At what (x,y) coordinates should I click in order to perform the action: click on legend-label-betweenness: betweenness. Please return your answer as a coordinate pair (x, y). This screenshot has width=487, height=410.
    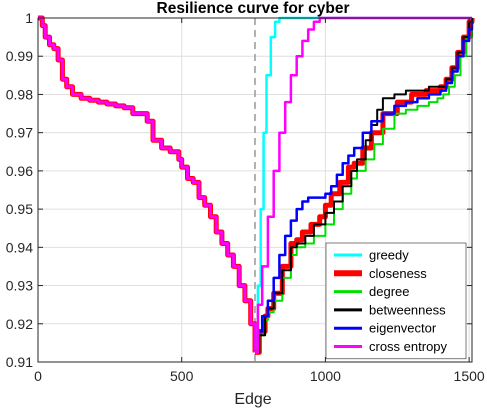
    Looking at the image, I should click on (407, 309).